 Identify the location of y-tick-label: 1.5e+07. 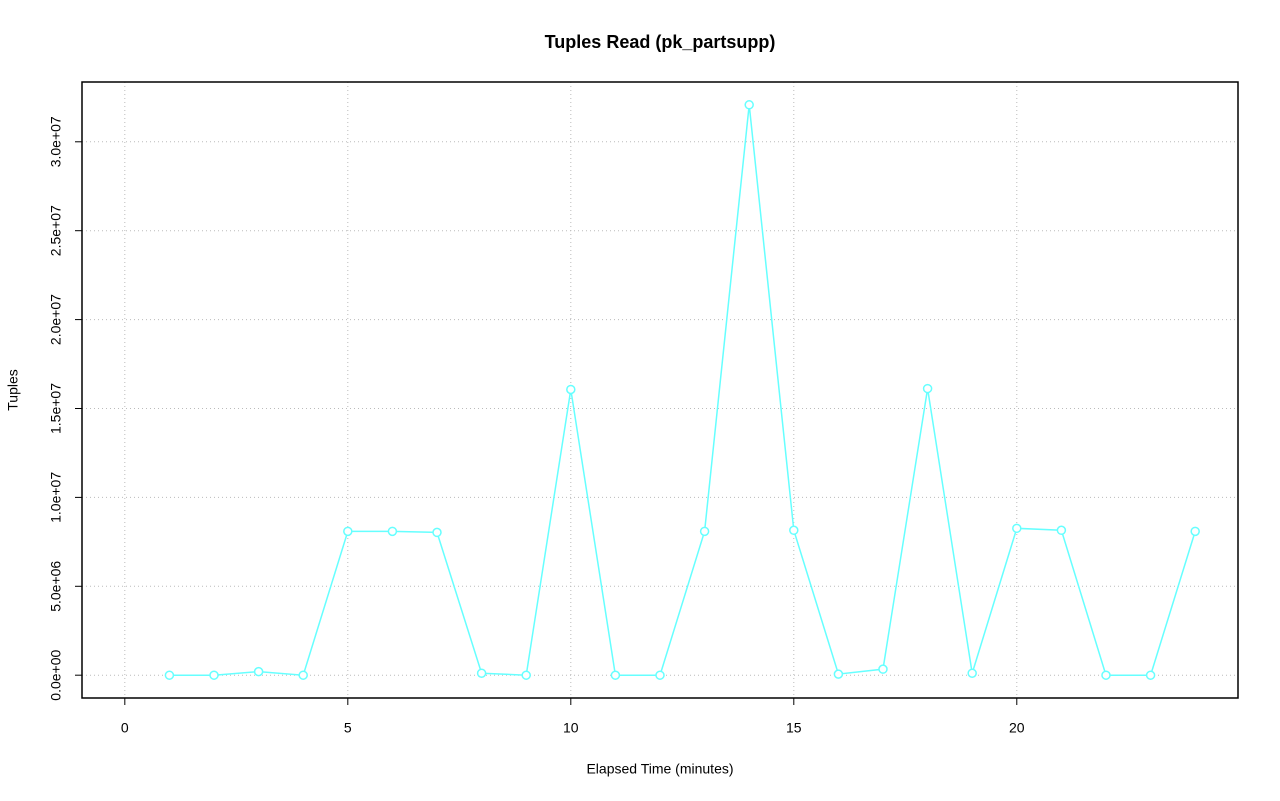
(56, 408).